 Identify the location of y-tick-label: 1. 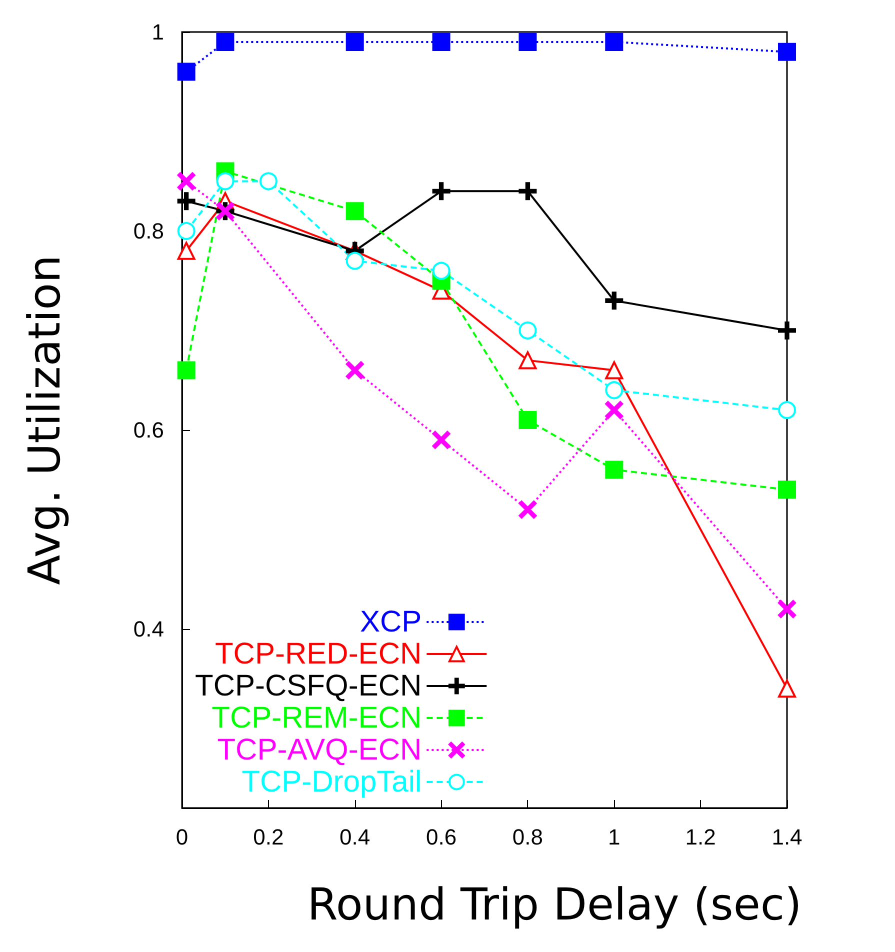
(158, 32).